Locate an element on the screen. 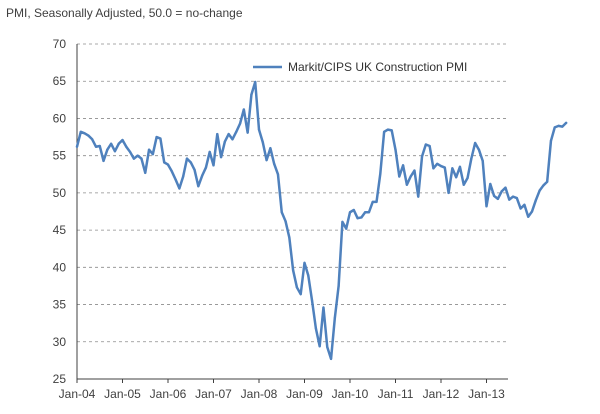 This screenshot has width=600, height=414. y-tick-label-30: 30 is located at coordinates (60, 342).